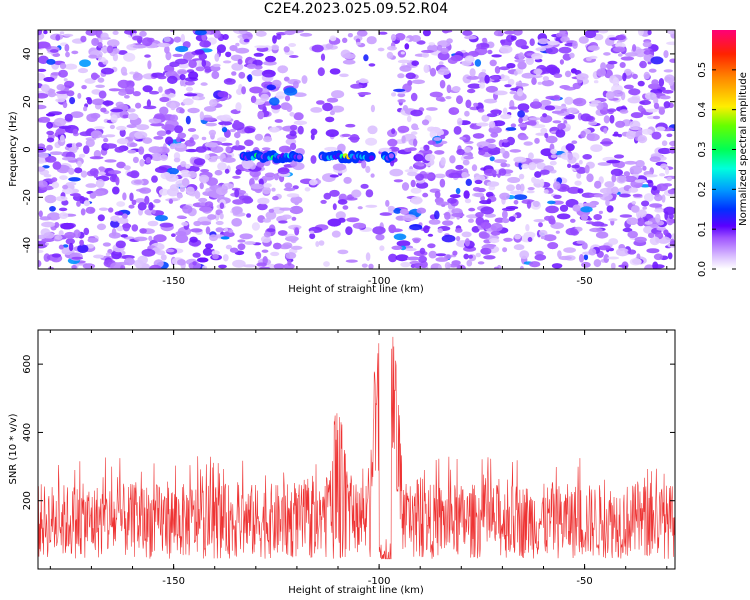 Image resolution: width=750 pixels, height=600 pixels. I want to click on y-tick-label: 40, so click(27, 54).